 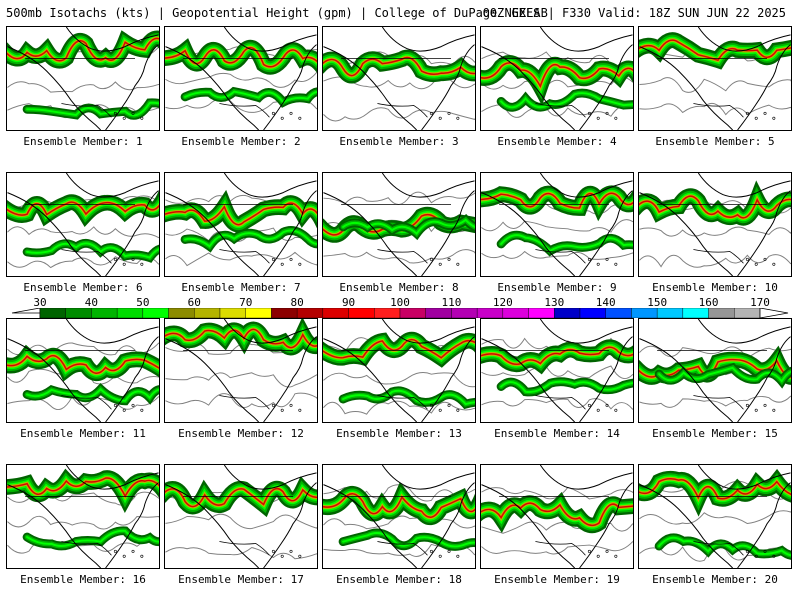 What do you see at coordinates (760, 302) in the screenshot?
I see `colorbar-label: 170` at bounding box center [760, 302].